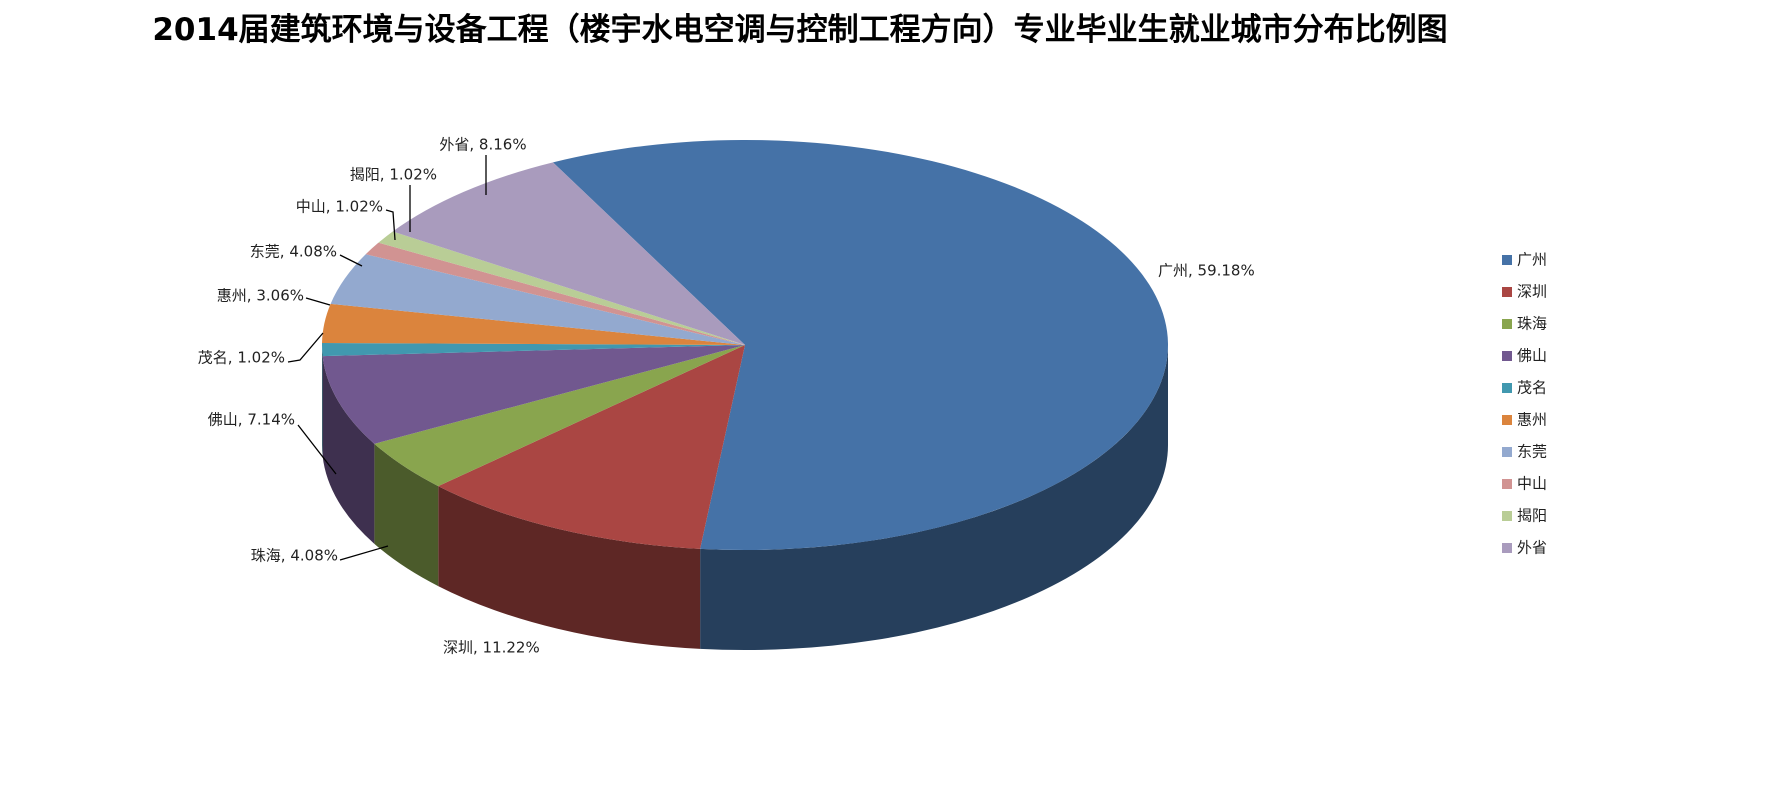  I want to click on legend-label: 惠州, so click(1532, 420).